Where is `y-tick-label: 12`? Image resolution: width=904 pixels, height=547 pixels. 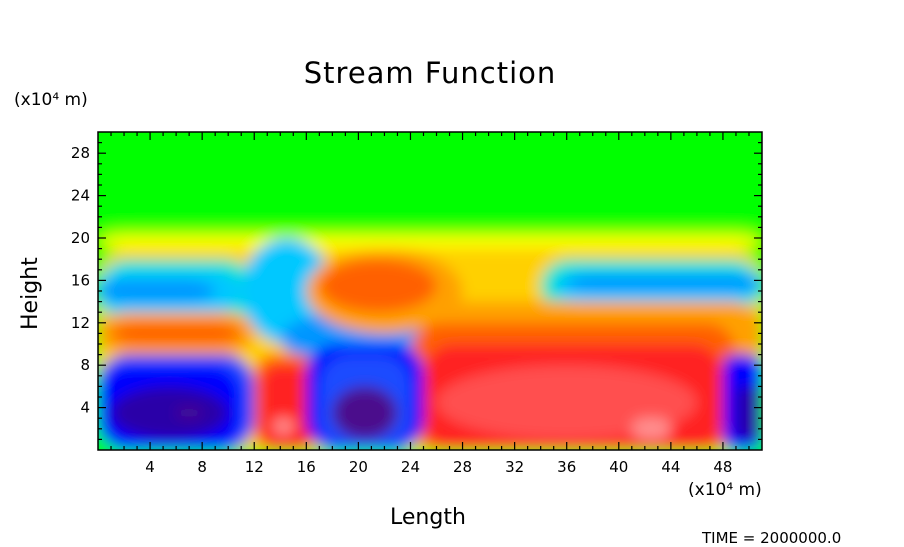
y-tick-label: 12 is located at coordinates (80, 323).